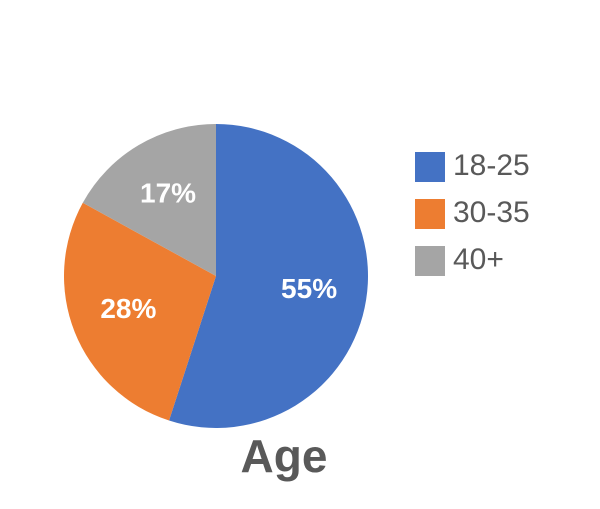 This screenshot has width=600, height=509. I want to click on legend-label: 30-35, so click(491, 212).